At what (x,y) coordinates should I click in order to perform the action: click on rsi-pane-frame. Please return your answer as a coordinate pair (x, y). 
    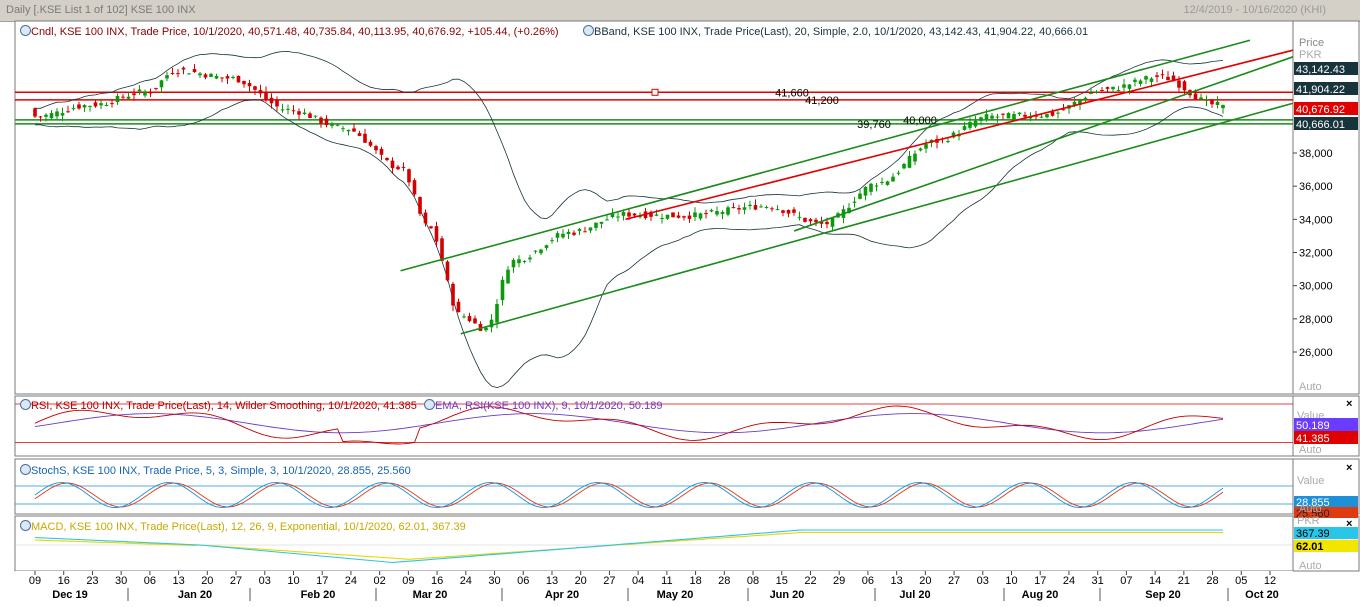
    Looking at the image, I should click on (654, 426).